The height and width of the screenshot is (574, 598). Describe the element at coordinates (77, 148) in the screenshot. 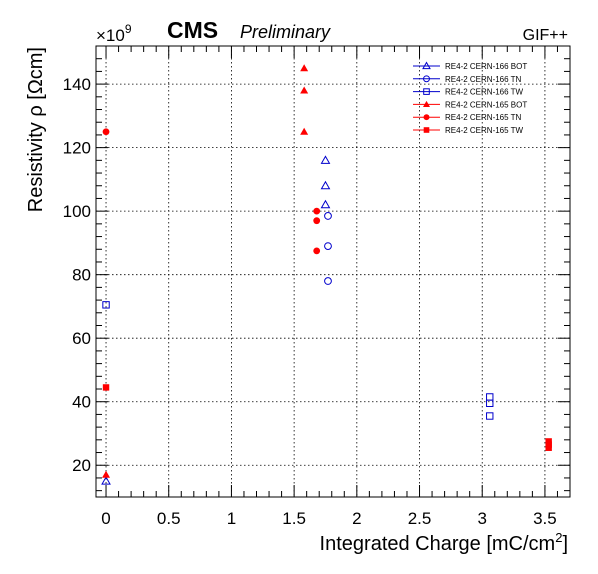

I see `y-tick-label: 120` at that location.